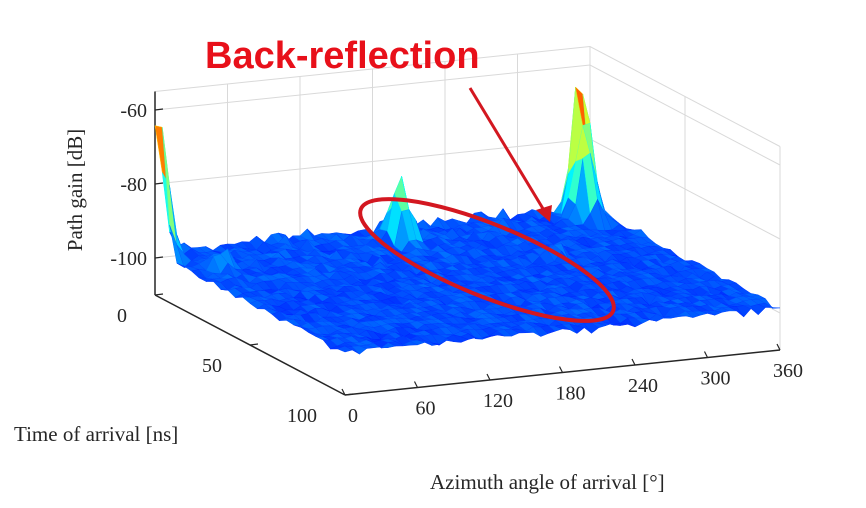 The image size is (866, 508). What do you see at coordinates (122, 316) in the screenshot?
I see `y-tick-label: 0` at bounding box center [122, 316].